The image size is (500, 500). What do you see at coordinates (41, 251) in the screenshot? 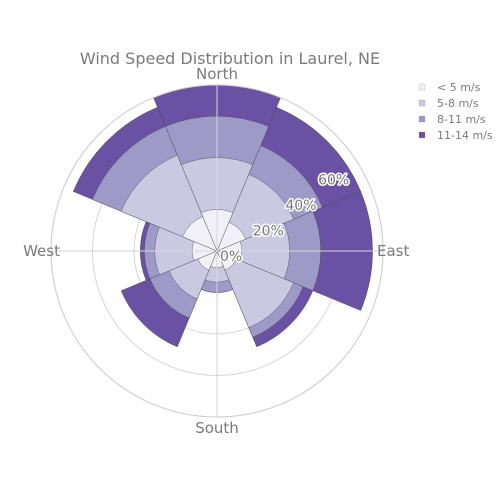
I see `direction-label-west: West` at bounding box center [41, 251].